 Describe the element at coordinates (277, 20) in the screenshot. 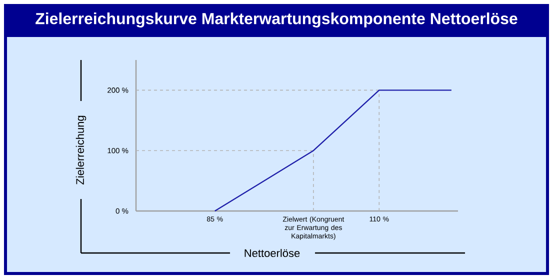

I see `chart-title: Zielerreichungskurve Markterwartungskomponente Nettoerlöse` at that location.